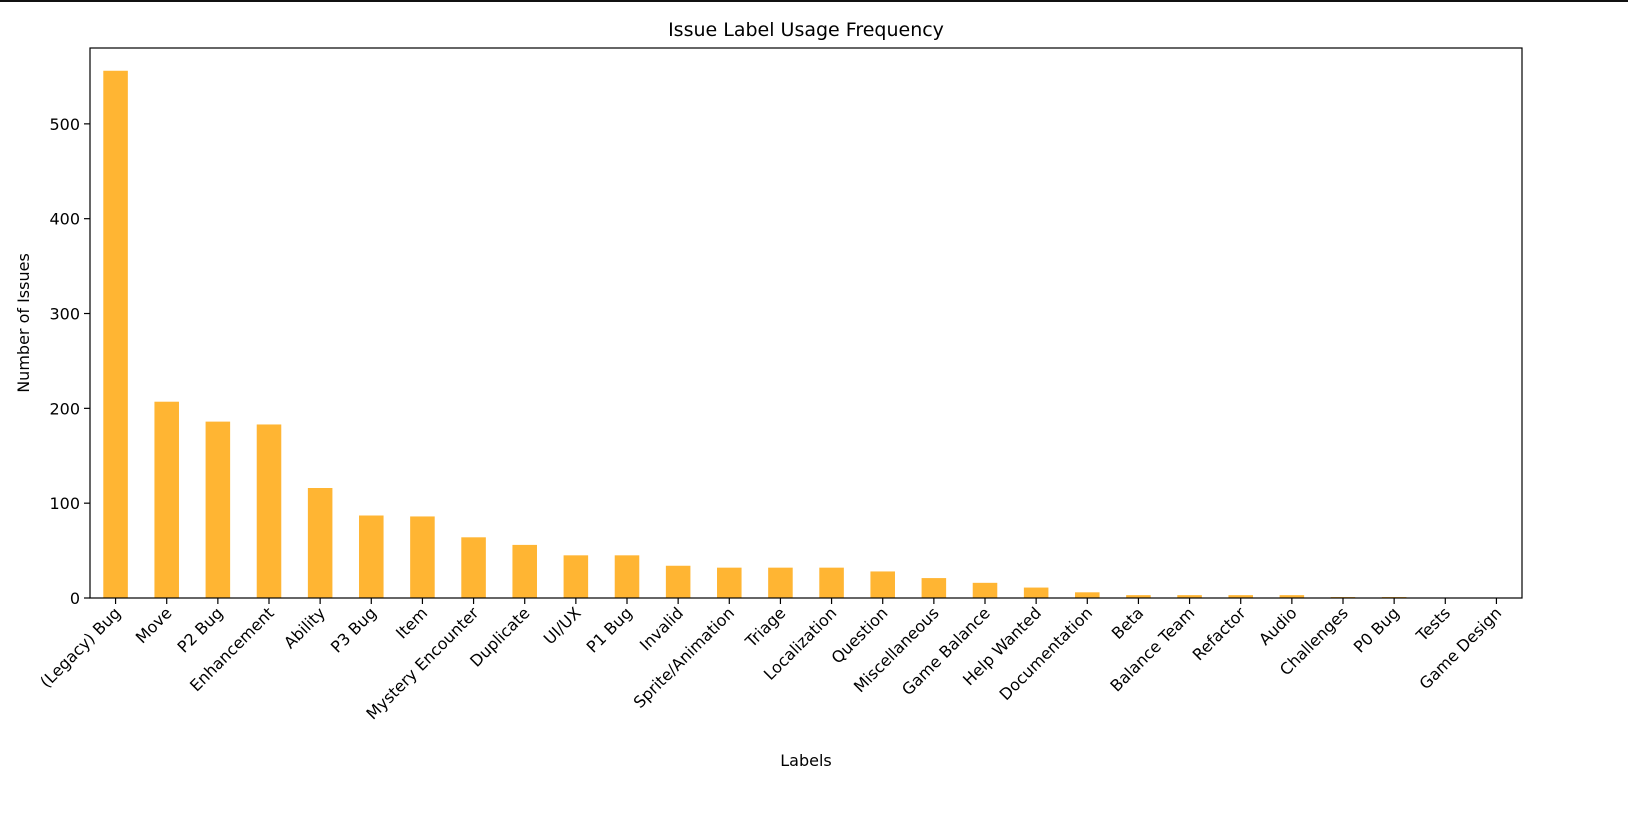 The image size is (1628, 816). Describe the element at coordinates (23, 323) in the screenshot. I see `y-axis-label: Number of Issues` at that location.